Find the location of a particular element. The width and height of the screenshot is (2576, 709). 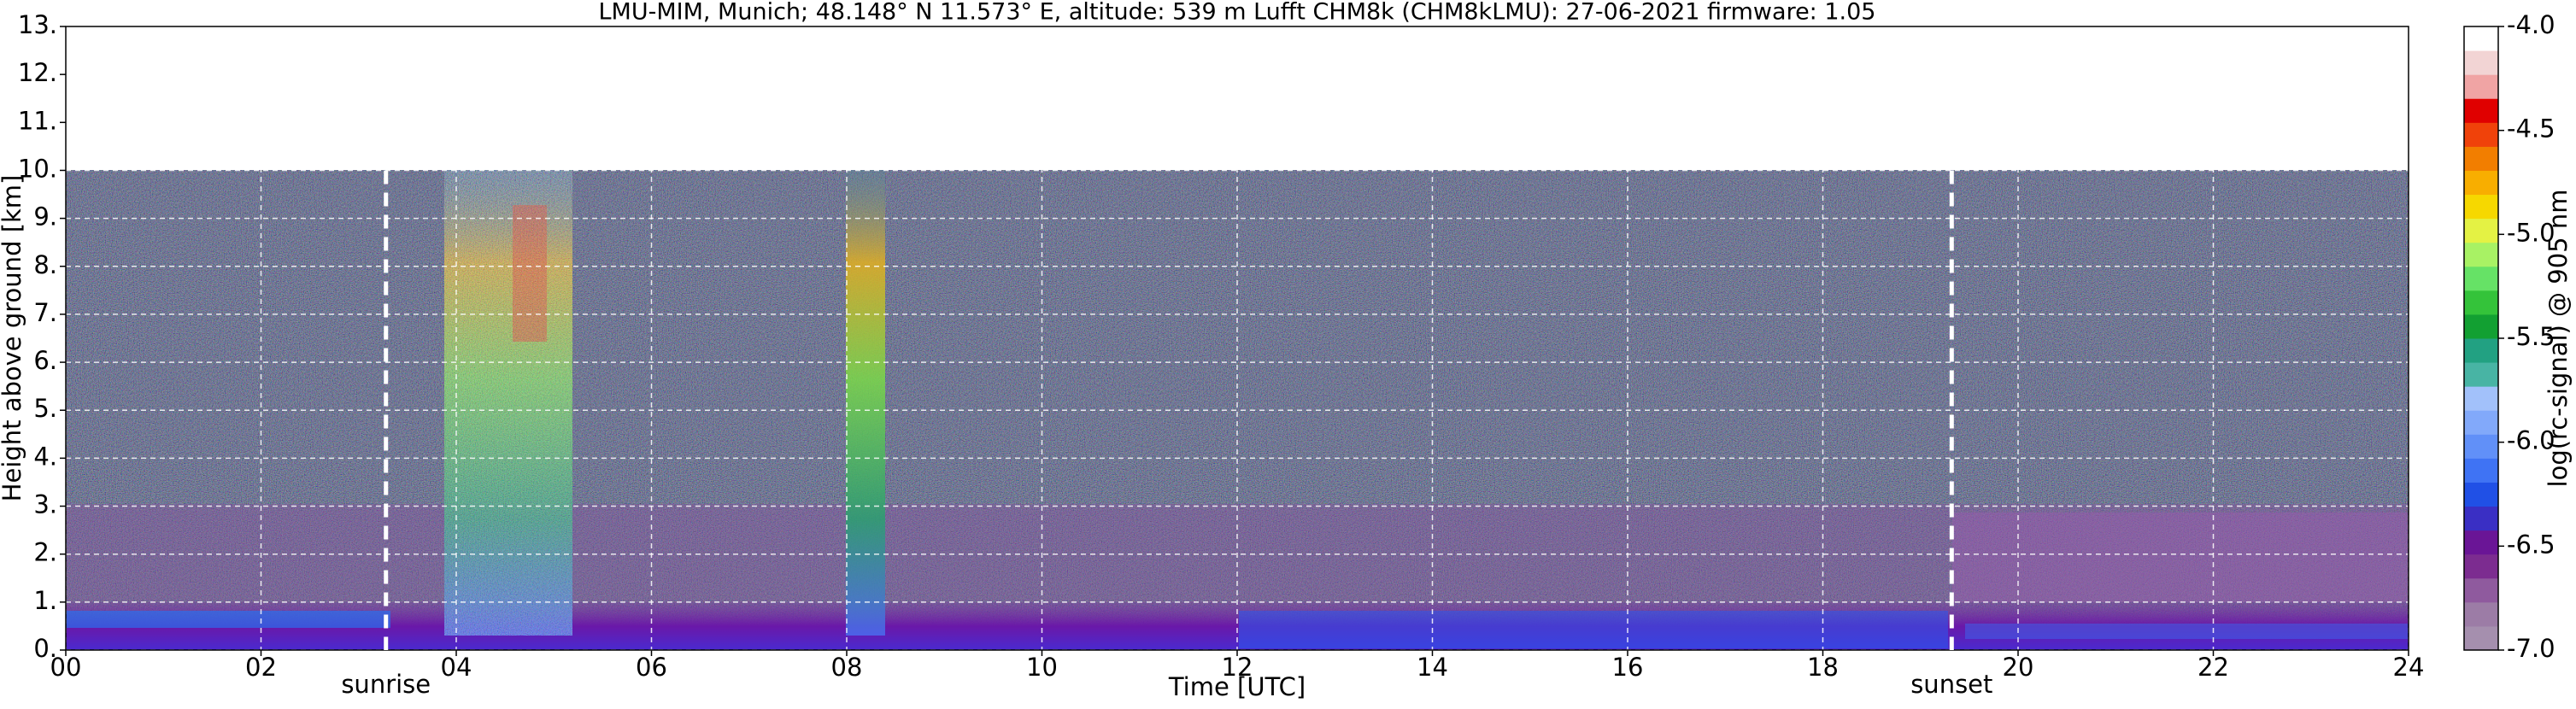

y-tick-label: 12. is located at coordinates (37, 72).